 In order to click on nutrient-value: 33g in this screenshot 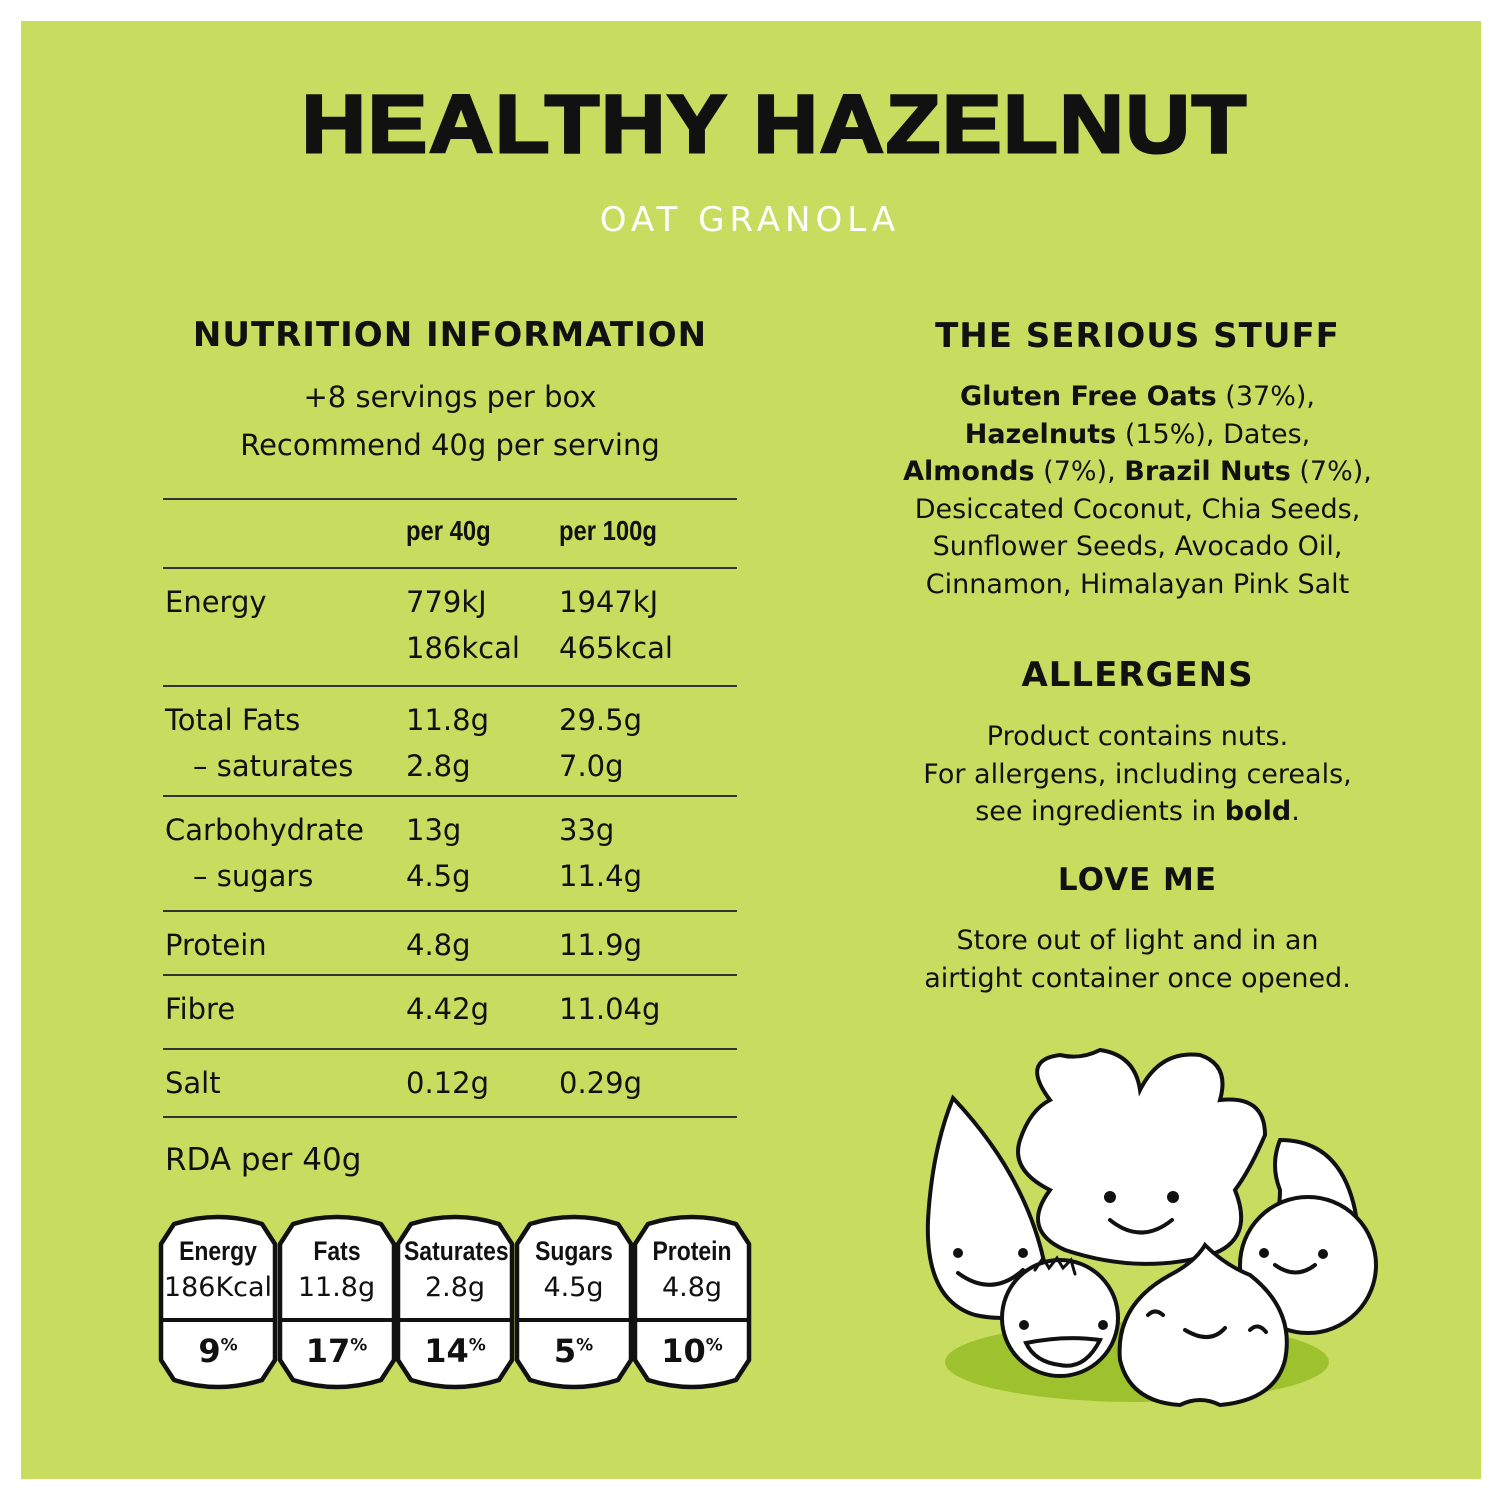, I will do `click(587, 830)`.